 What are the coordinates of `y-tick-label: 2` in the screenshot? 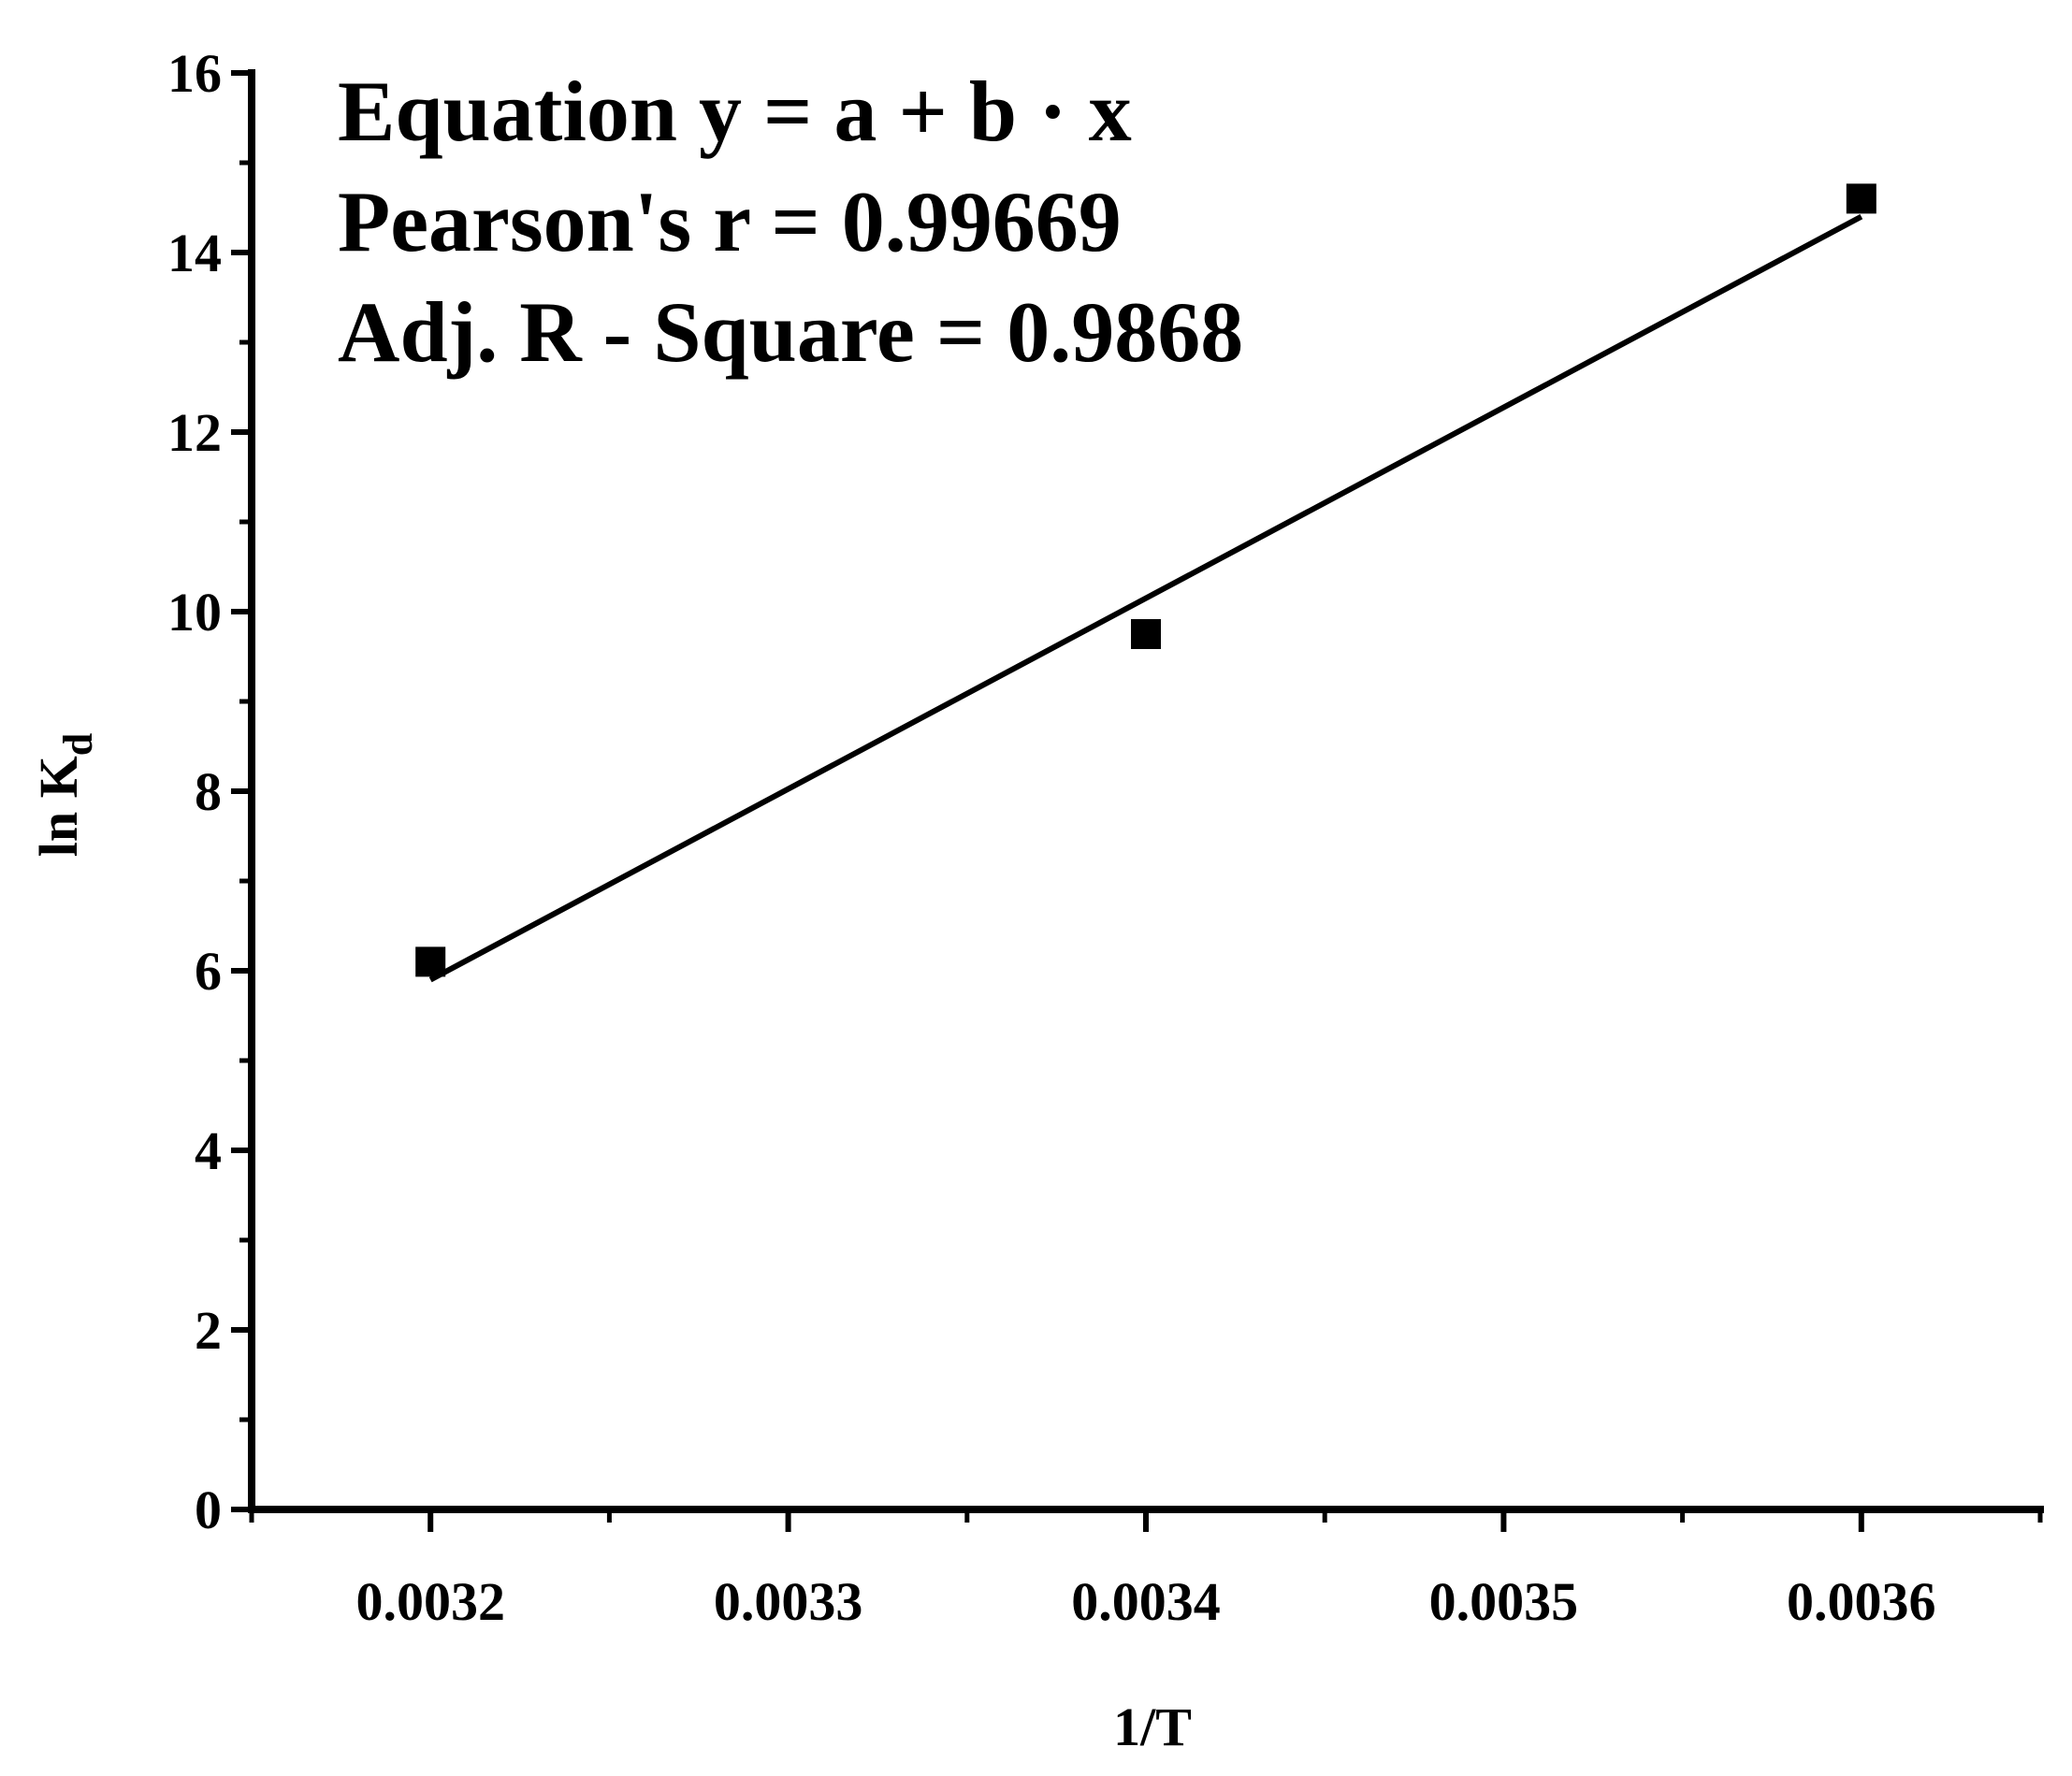 It's located at (209, 1331).